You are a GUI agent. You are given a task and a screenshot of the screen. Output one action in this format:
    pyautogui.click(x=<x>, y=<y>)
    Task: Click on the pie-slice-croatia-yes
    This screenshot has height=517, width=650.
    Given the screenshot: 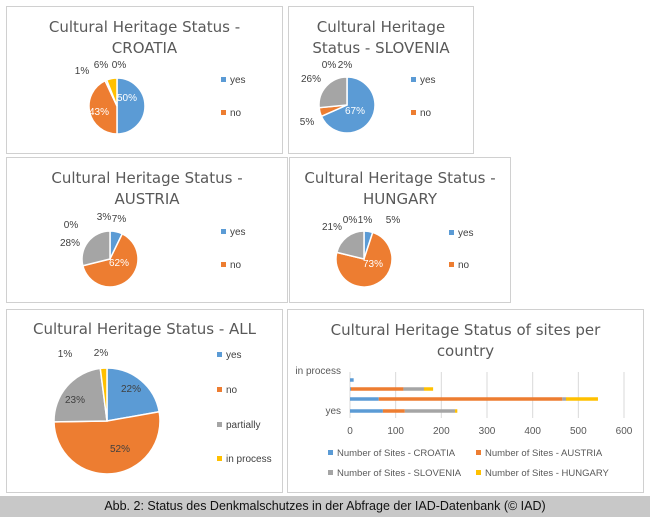 What is the action you would take?
    pyautogui.click(x=131, y=106)
    